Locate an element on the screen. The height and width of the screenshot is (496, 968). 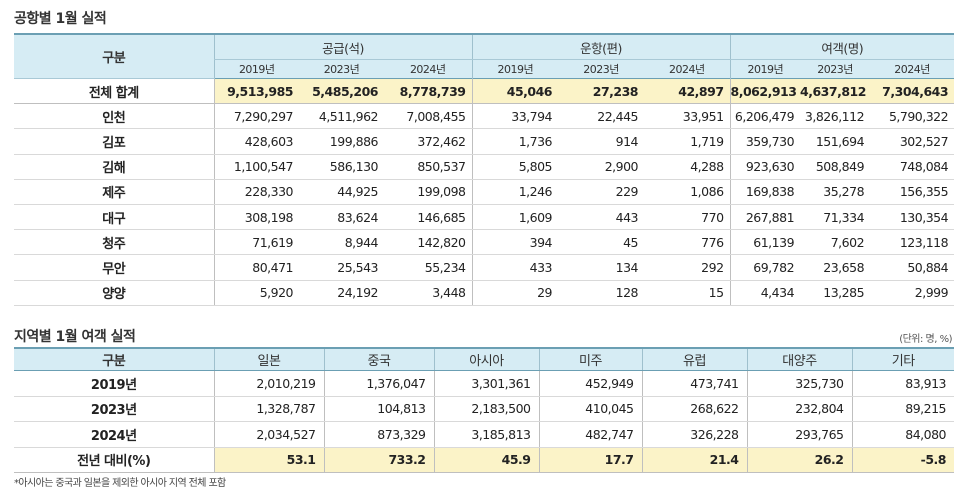
table-cell: 292 is located at coordinates (687, 267).